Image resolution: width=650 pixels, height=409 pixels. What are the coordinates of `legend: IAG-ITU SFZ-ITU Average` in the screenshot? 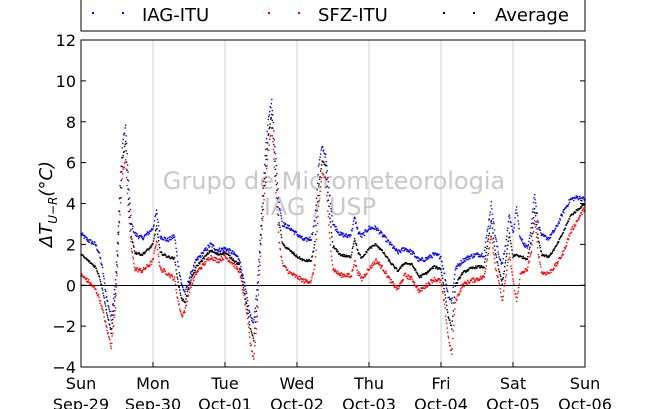 It's located at (333, 16).